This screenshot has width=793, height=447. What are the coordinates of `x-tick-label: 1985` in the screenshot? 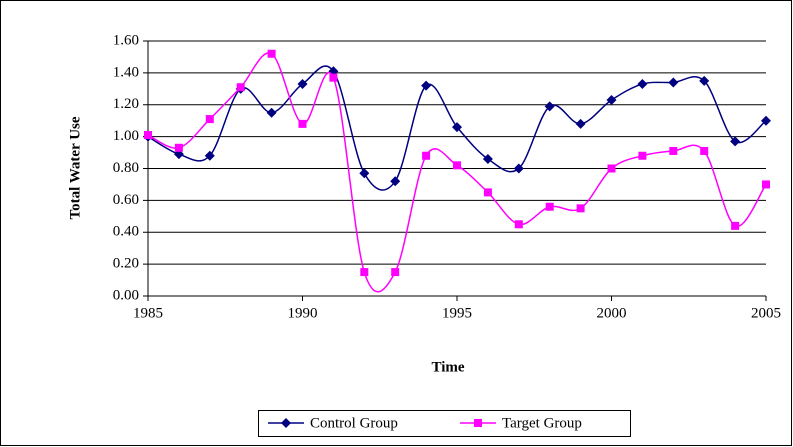 It's located at (148, 313).